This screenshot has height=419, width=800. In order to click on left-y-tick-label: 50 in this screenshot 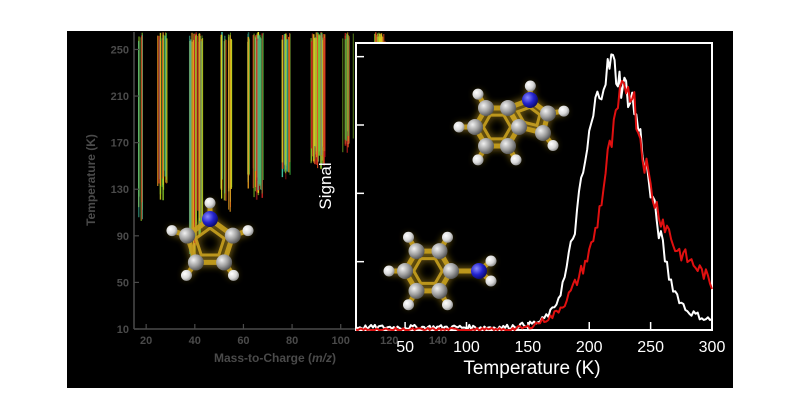, I will do `click(123, 283)`.